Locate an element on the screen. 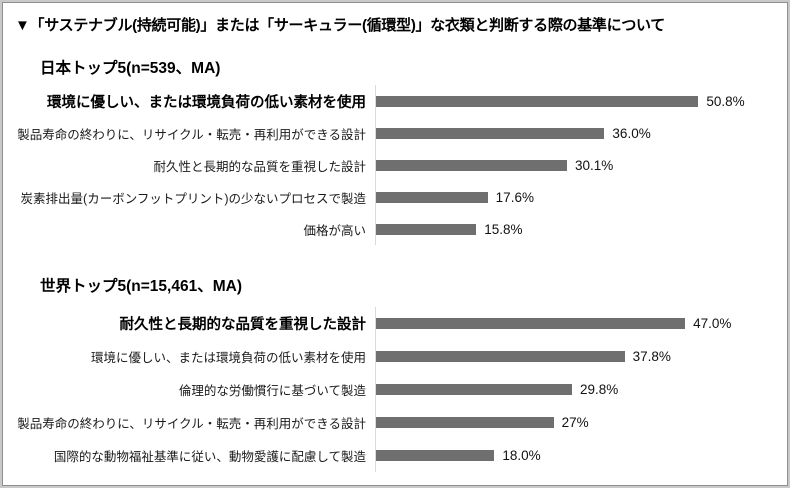 This screenshot has width=790, height=488. bar-track: 17.6% is located at coordinates (550, 197).